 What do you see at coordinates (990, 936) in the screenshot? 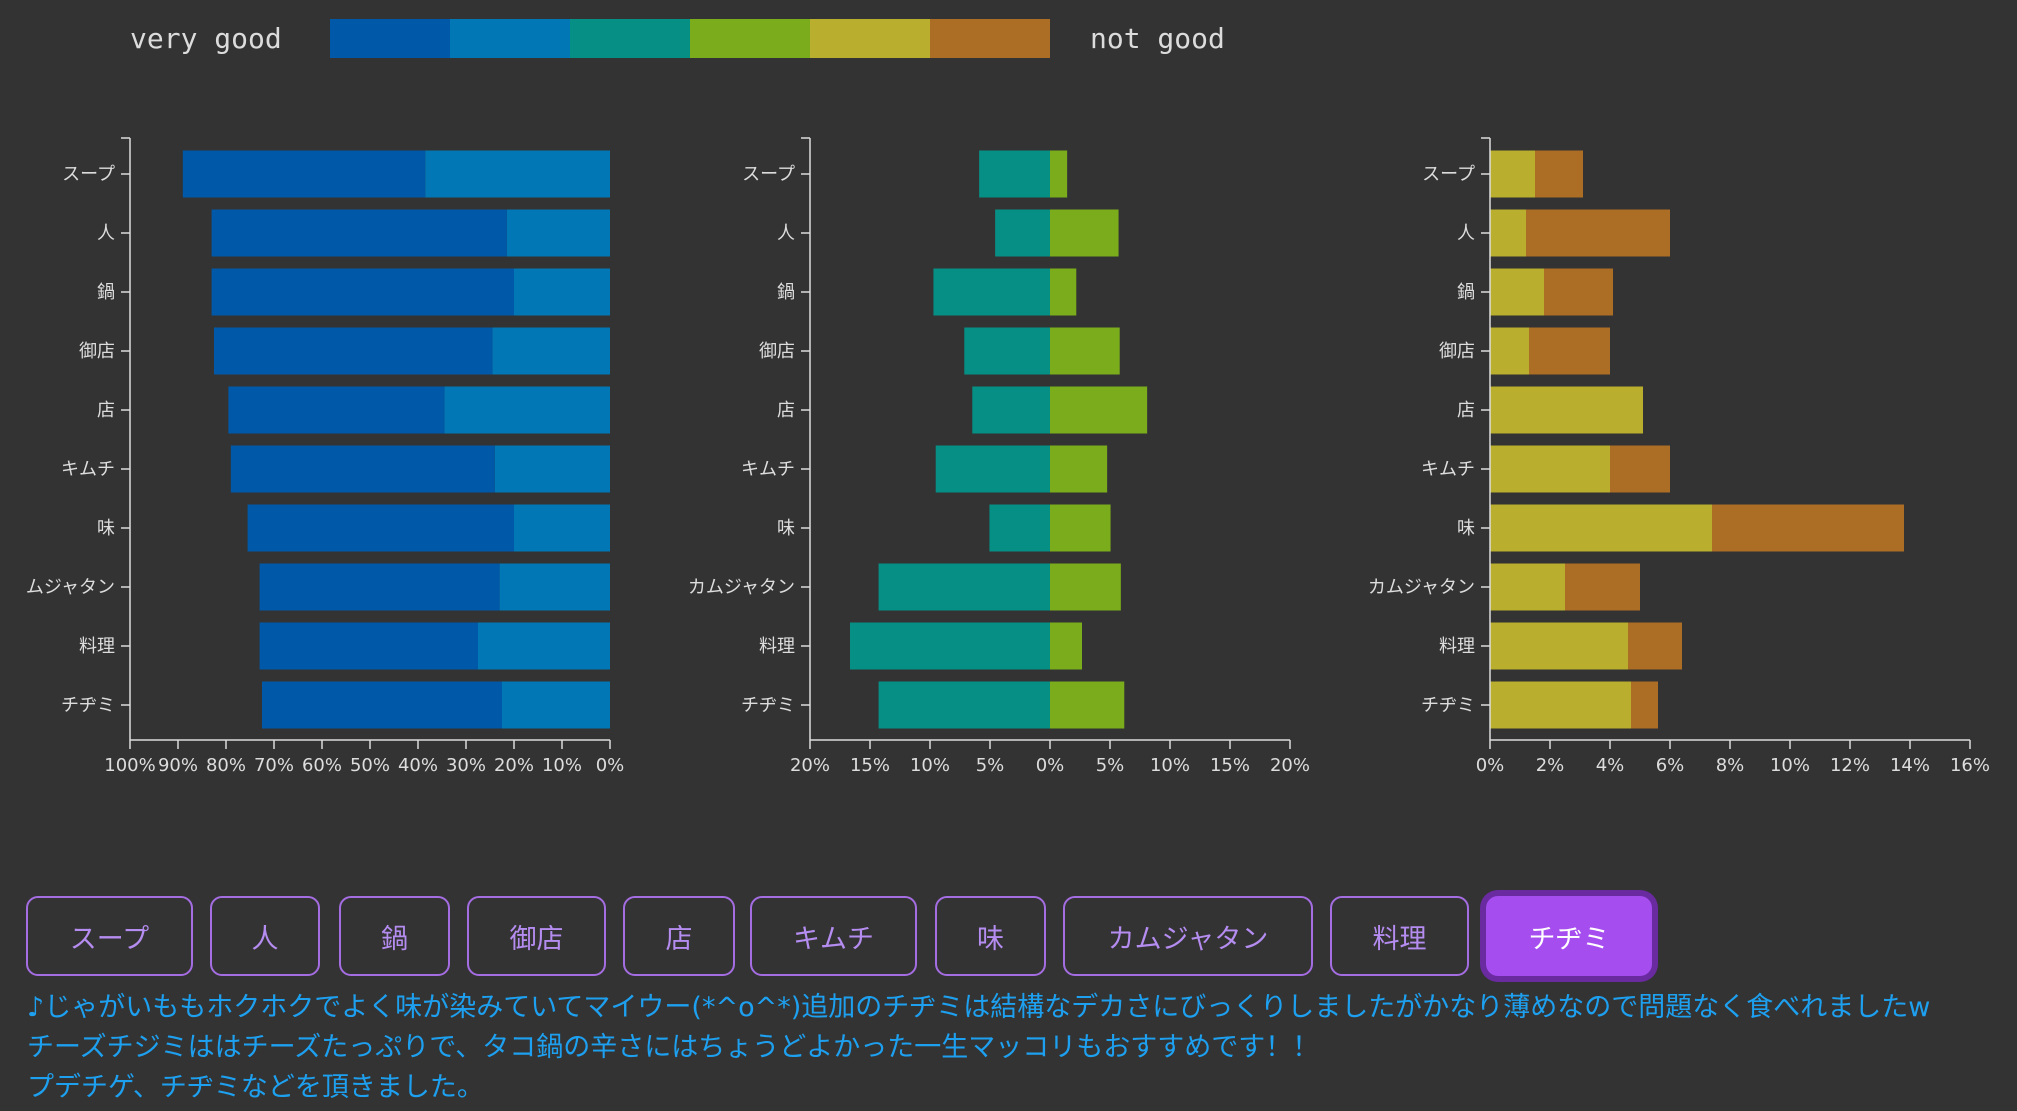
I see `keyword-button: 味` at bounding box center [990, 936].